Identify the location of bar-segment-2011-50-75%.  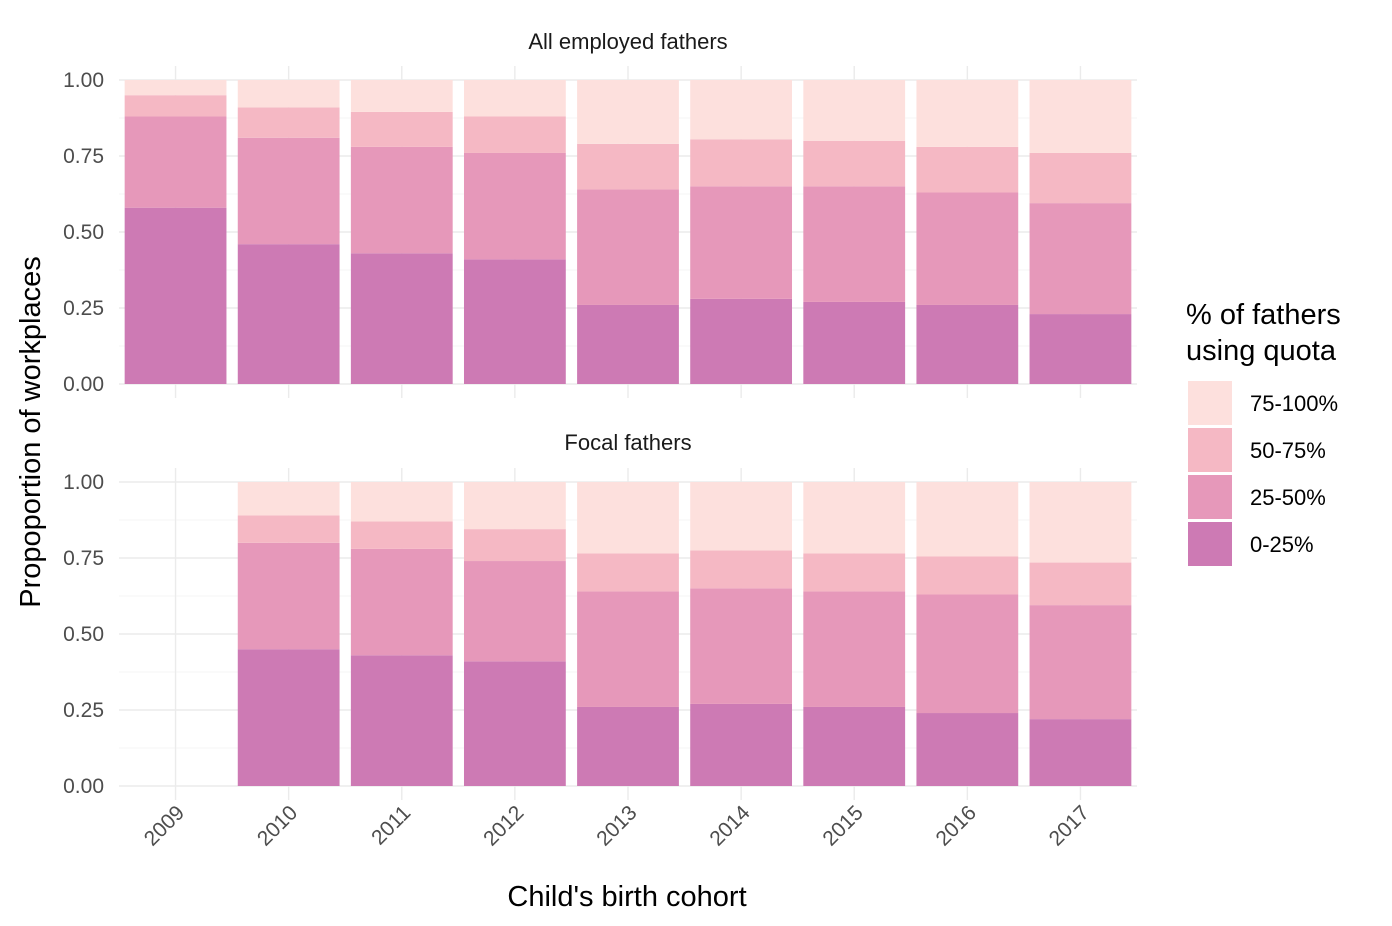
(401, 535).